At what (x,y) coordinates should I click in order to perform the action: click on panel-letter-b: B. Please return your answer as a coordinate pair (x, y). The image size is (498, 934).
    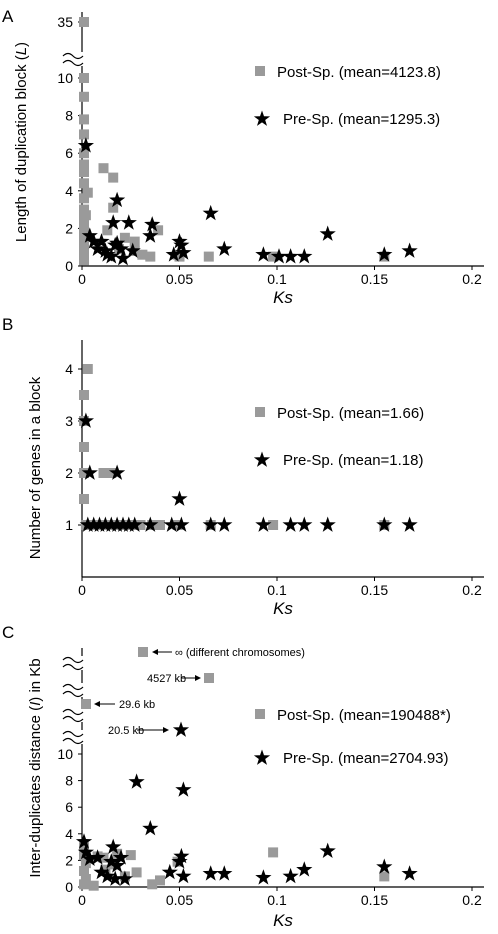
    Looking at the image, I should click on (7, 324).